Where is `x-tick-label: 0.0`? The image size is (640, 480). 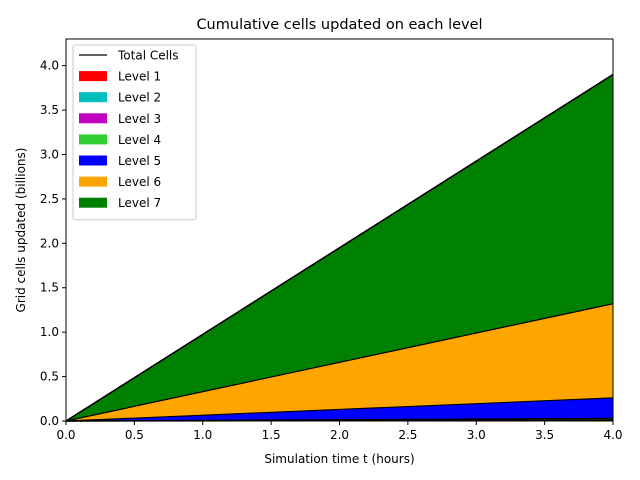
x-tick-label: 0.0 is located at coordinates (65, 435).